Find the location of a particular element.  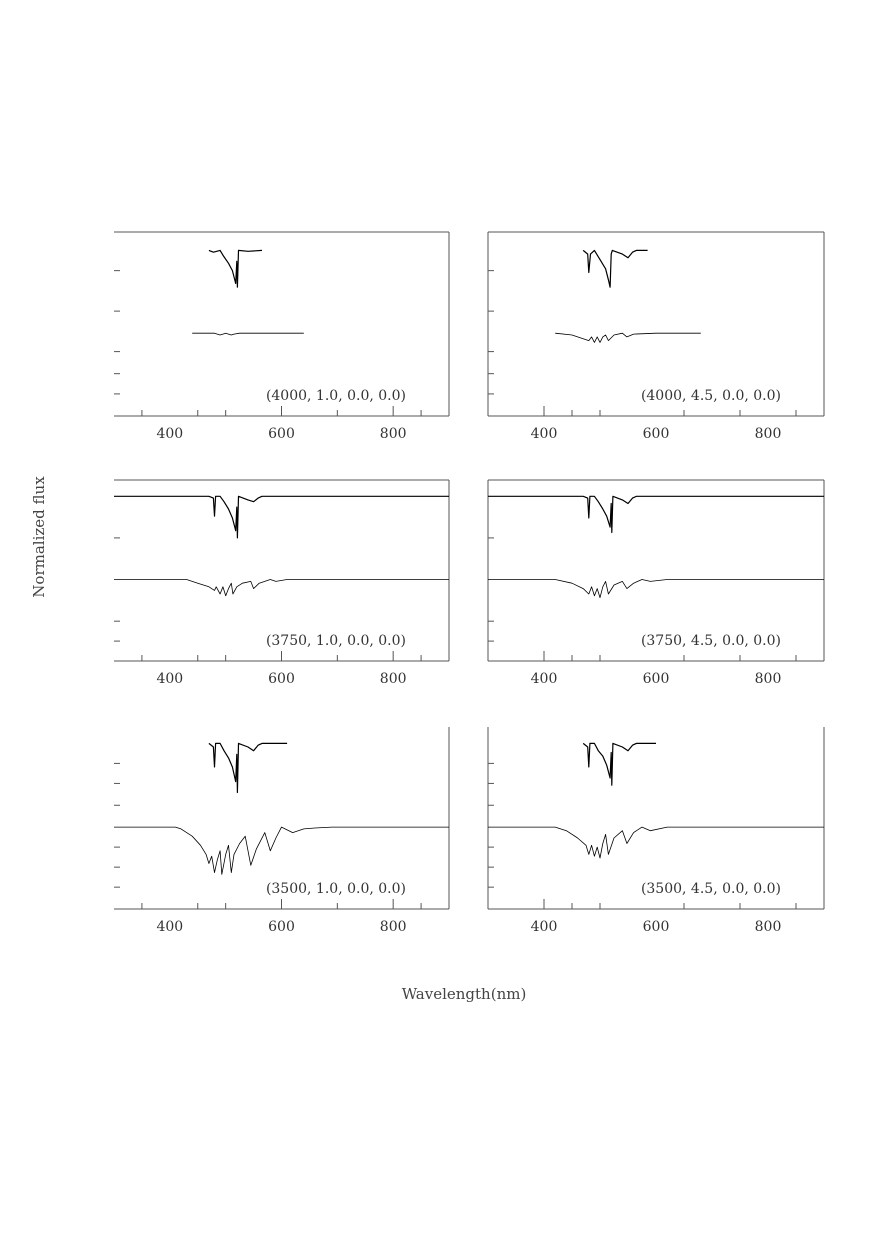

panel-parameter-label: (3500, 4.5, 0.0, 0.0) is located at coordinates (711, 889).